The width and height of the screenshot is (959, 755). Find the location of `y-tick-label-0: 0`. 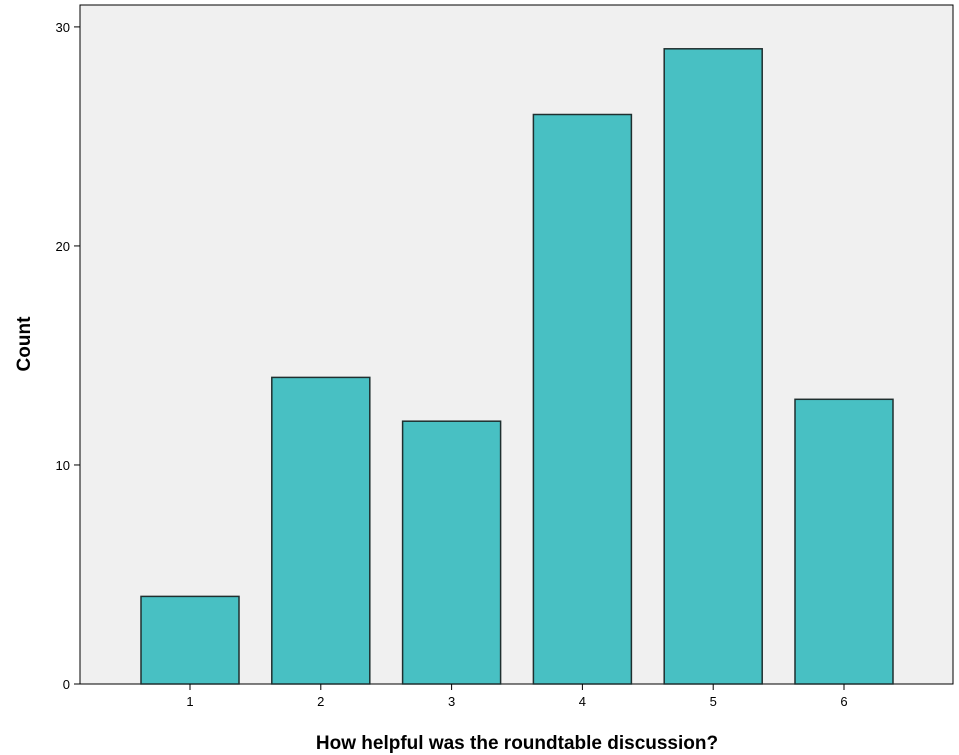

y-tick-label-0: 0 is located at coordinates (66, 684).